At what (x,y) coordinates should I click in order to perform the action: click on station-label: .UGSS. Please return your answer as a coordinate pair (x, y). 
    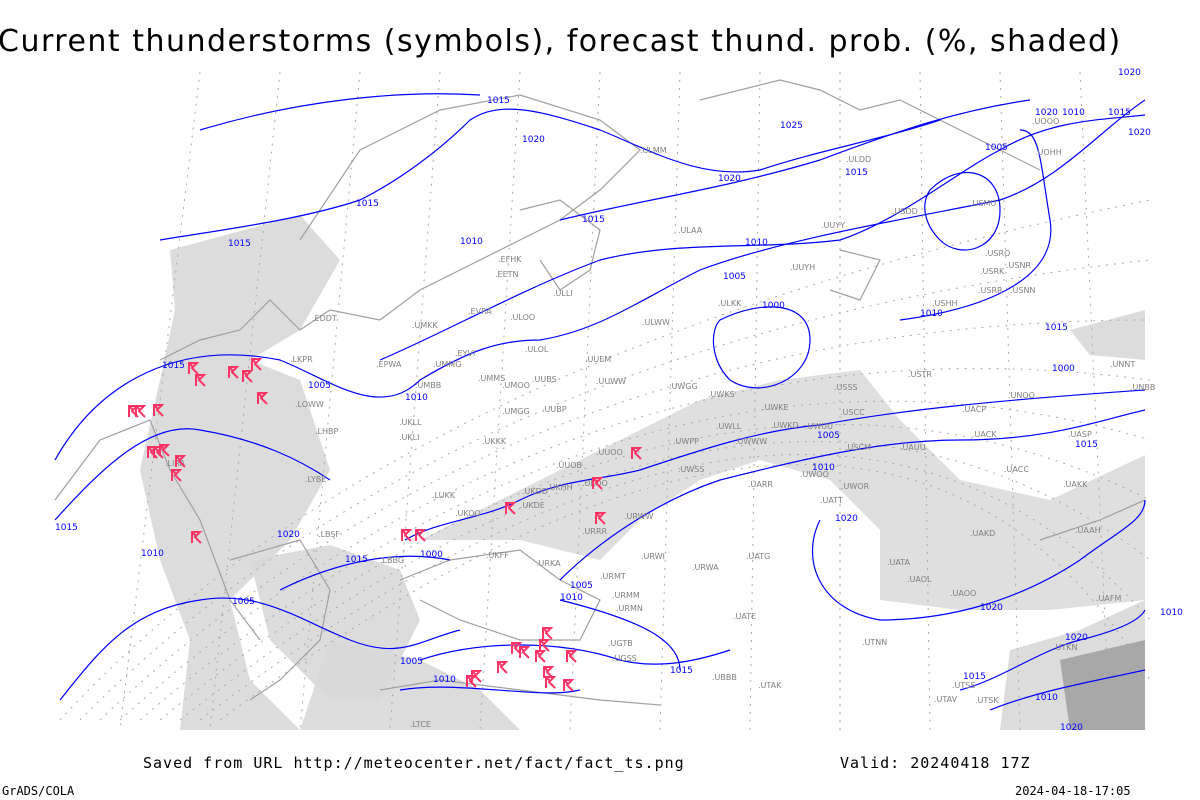
    Looking at the image, I should click on (624, 658).